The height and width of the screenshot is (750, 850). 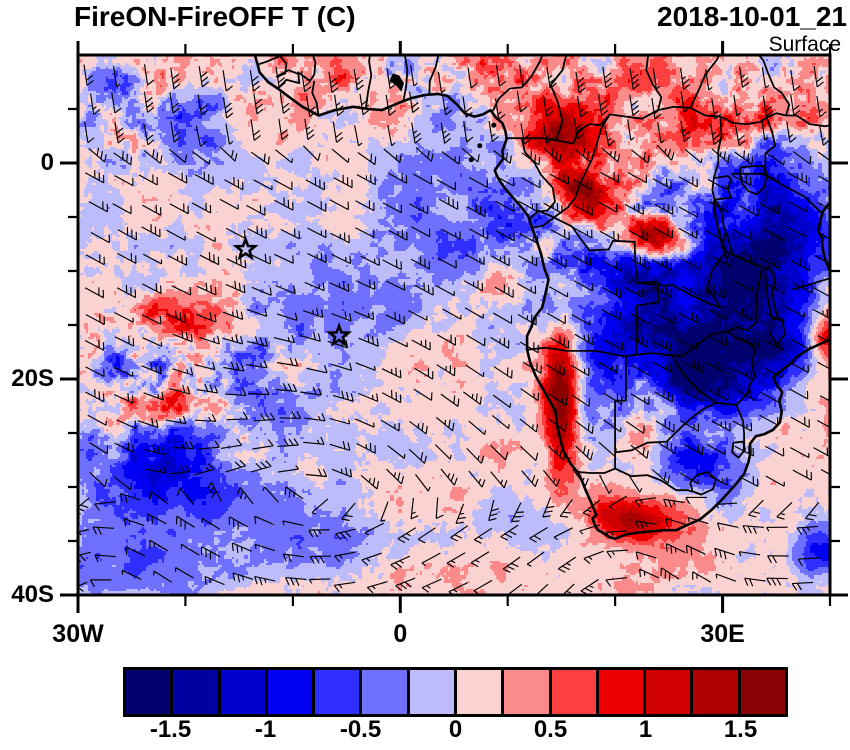 What do you see at coordinates (32, 594) in the screenshot?
I see `y-tick-label: 40S` at bounding box center [32, 594].